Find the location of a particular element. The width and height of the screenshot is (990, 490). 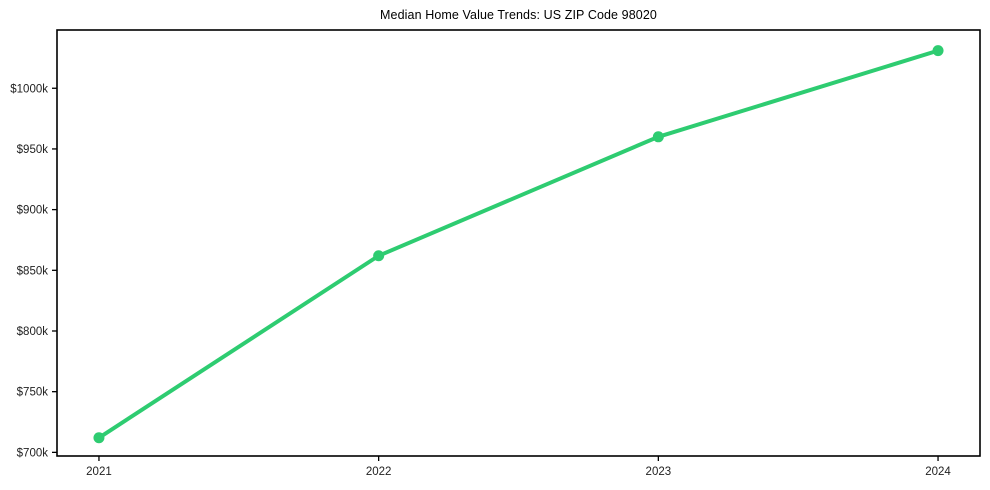

x-tick-label: 2024 is located at coordinates (938, 472).